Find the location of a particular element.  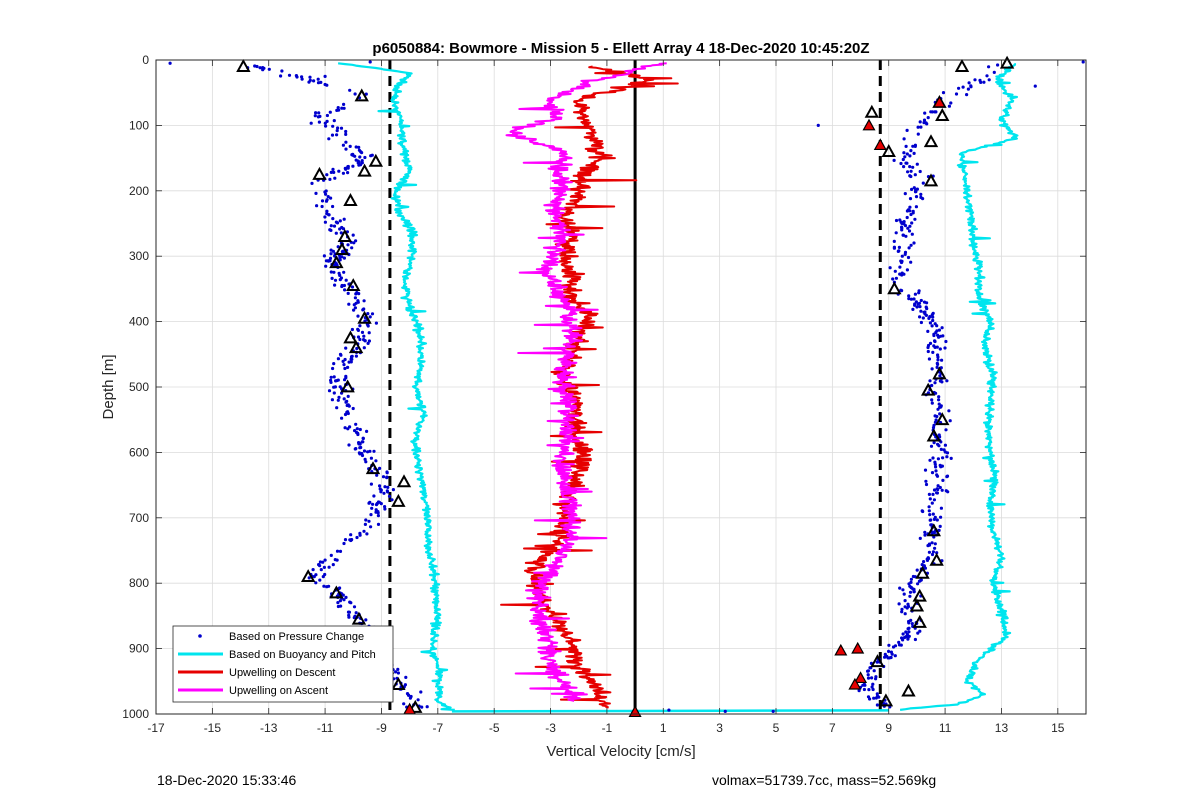

y-tick-label: 800 is located at coordinates (139, 583).